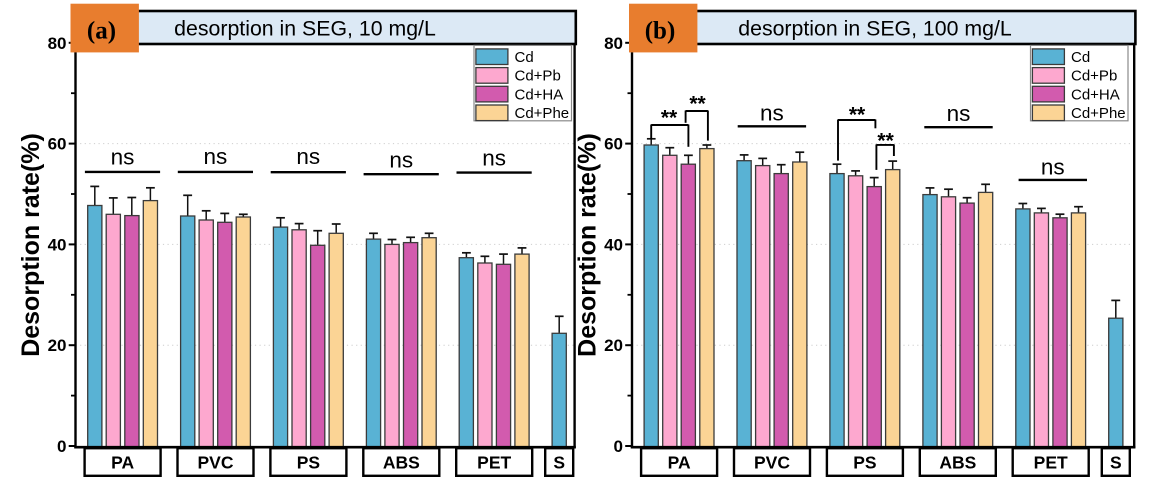  Describe the element at coordinates (101, 30) in the screenshot. I see `svg-text: (a)` at that location.